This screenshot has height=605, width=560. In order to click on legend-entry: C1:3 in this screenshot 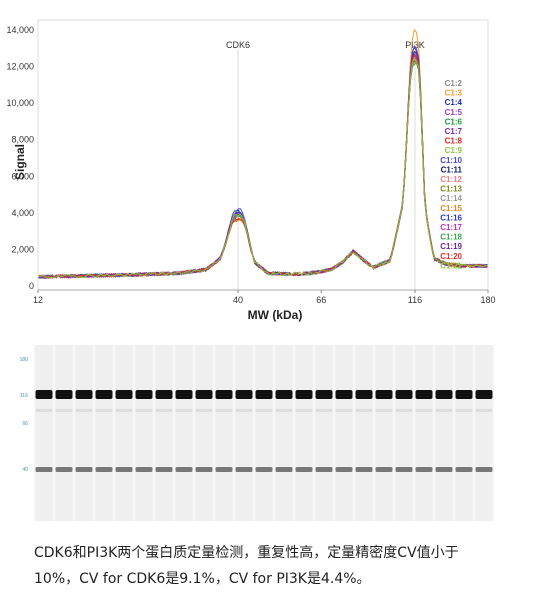, I will do `click(454, 93)`.